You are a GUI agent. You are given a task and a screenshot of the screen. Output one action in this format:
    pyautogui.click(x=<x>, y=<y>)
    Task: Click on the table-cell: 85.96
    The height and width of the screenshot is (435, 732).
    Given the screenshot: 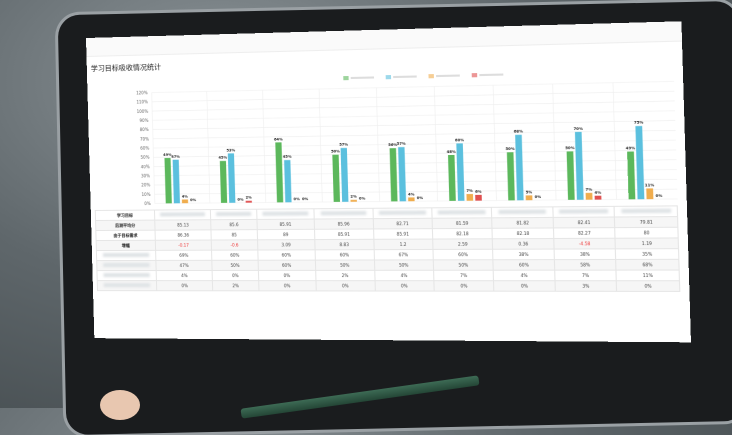 What is the action you would take?
    pyautogui.click(x=343, y=224)
    